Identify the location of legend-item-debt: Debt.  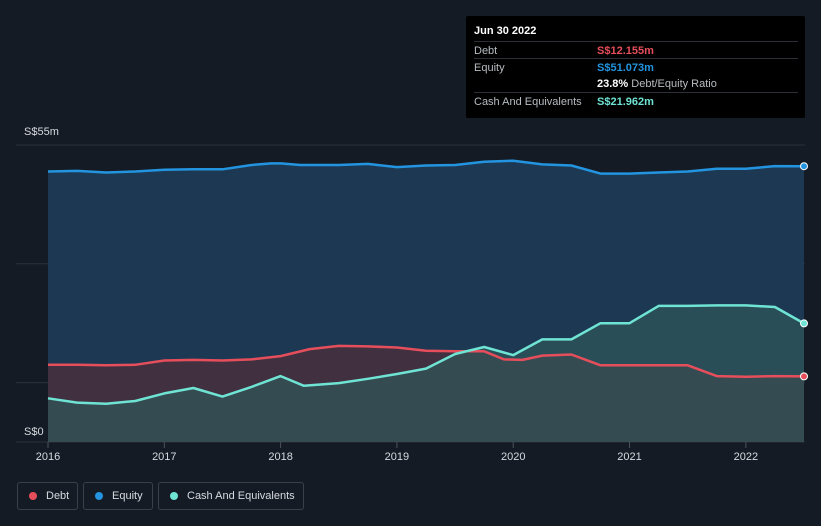
(47, 496).